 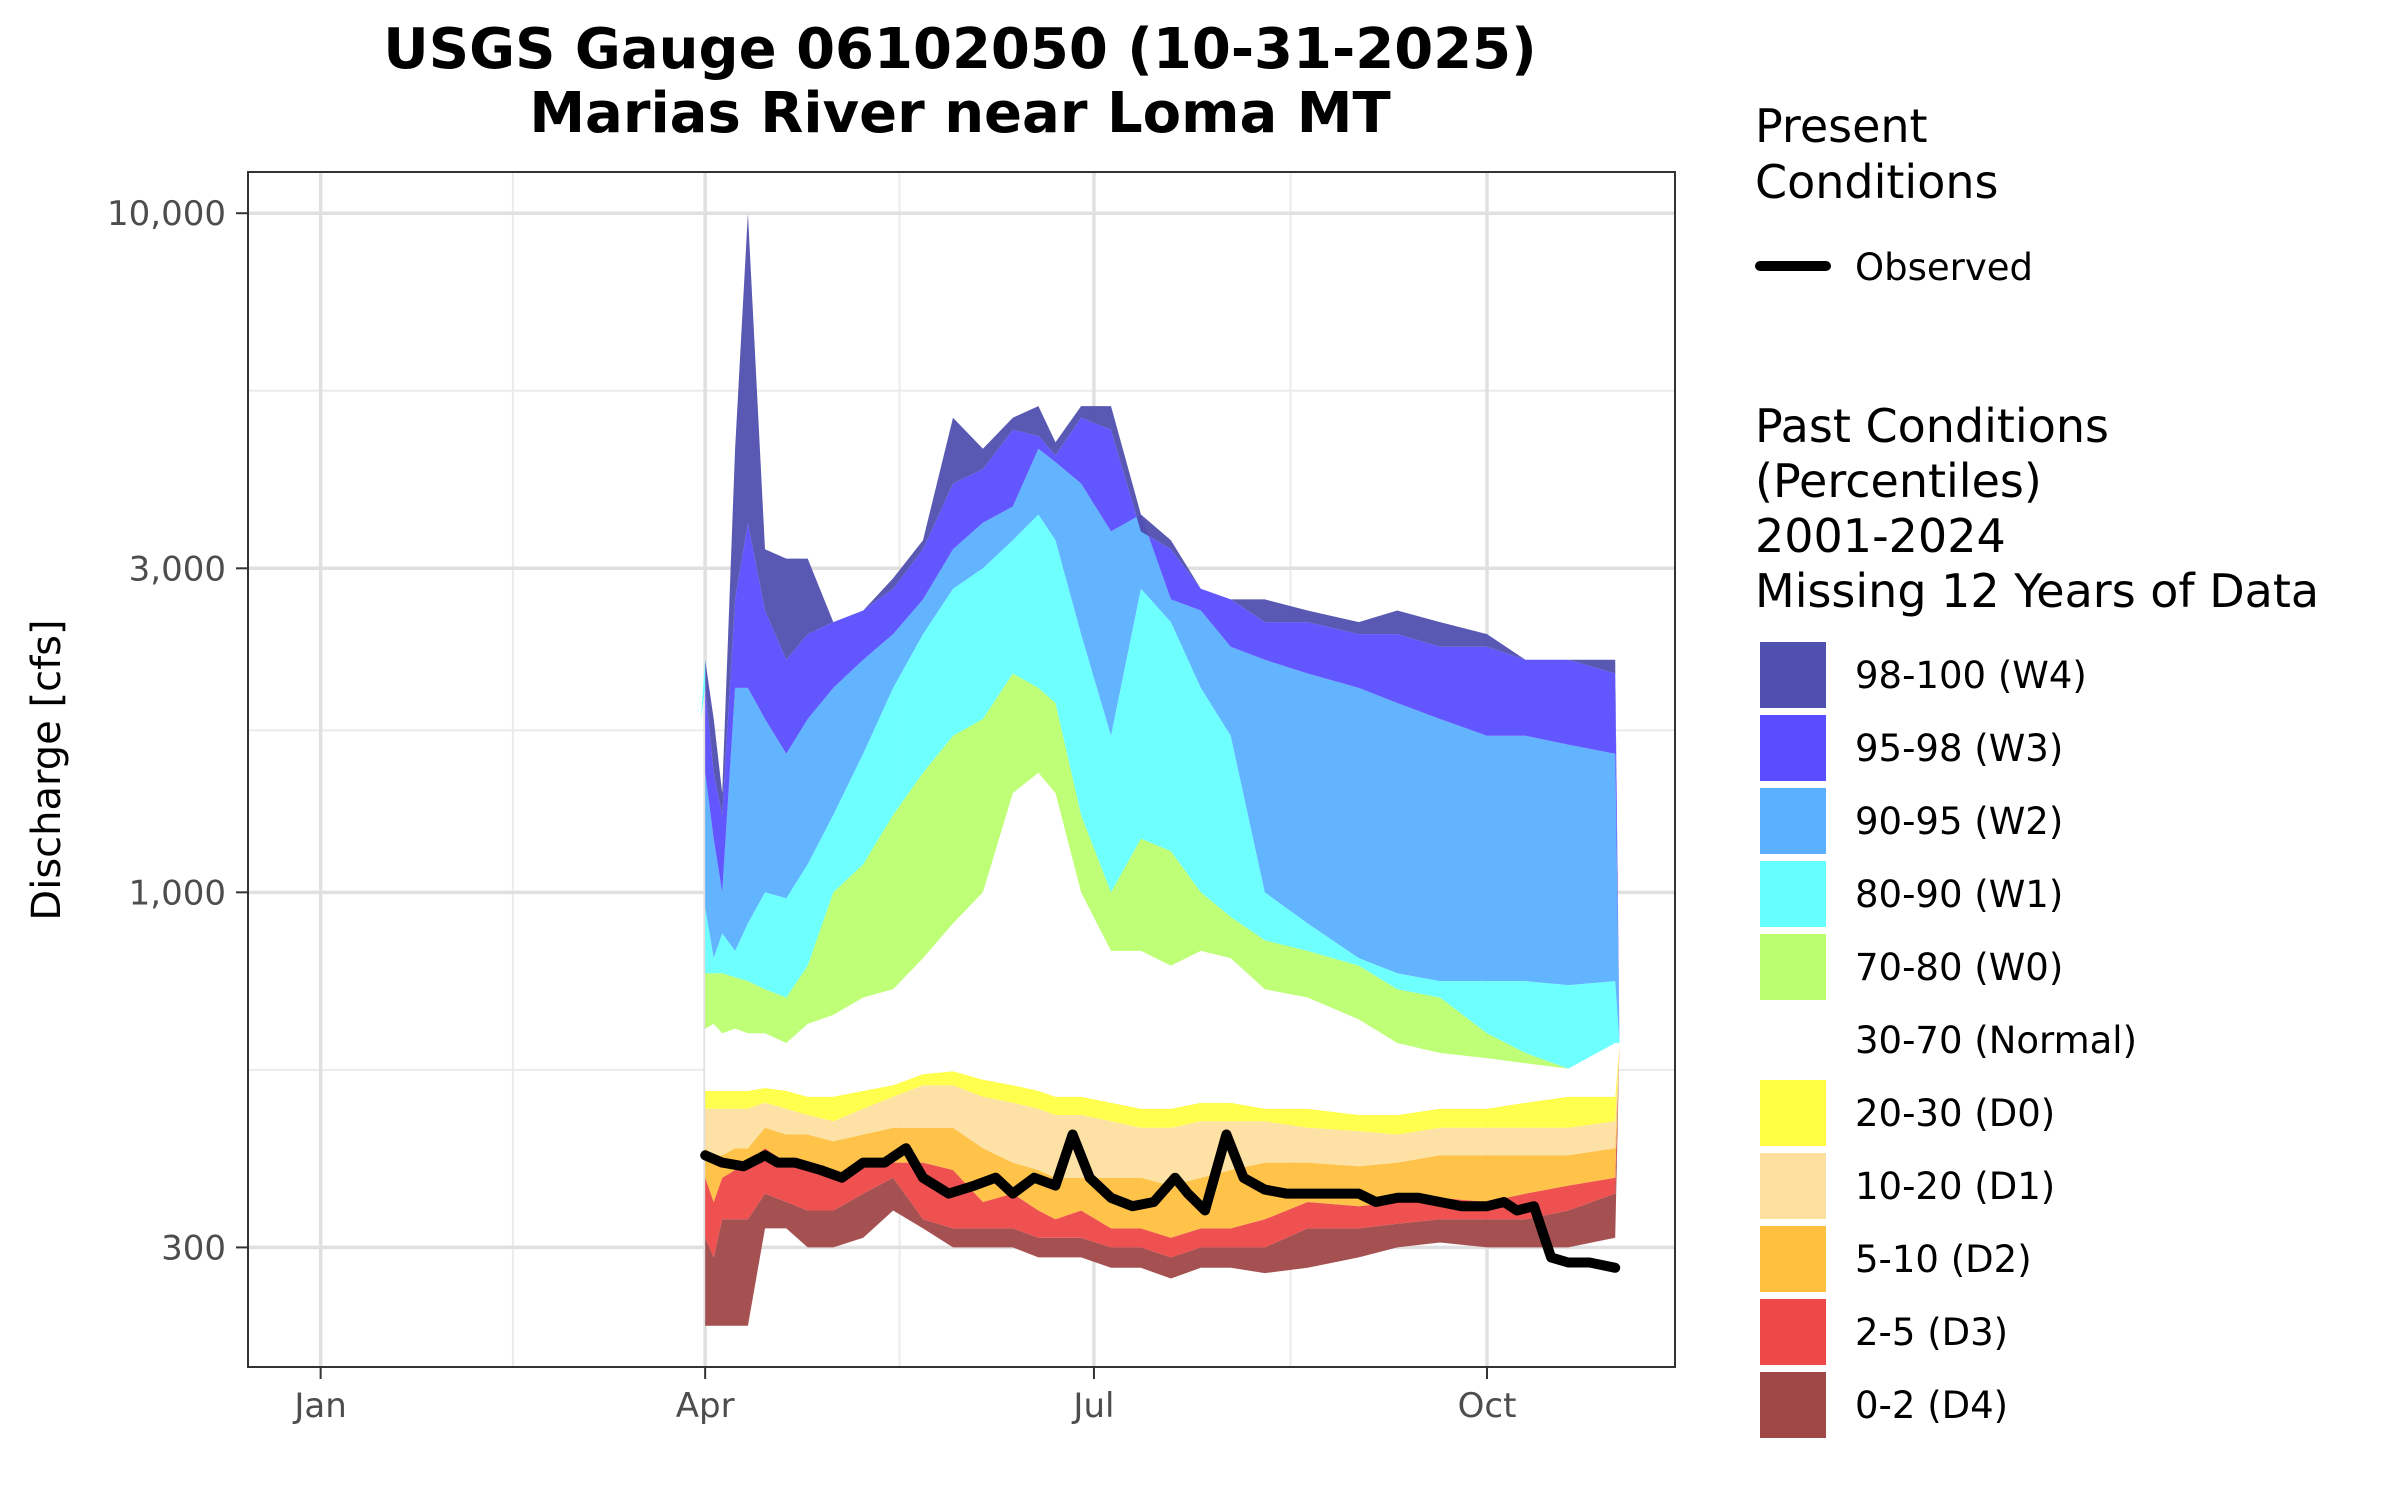 I want to click on x-tick-label-2: Jul, so click(x=1092, y=1406).